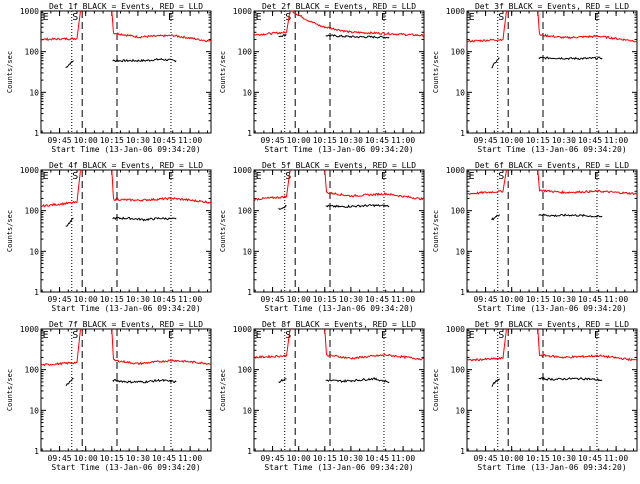  I want to click on panel-title: Det 8f BLACK = Events, RED = LLD, so click(339, 324).